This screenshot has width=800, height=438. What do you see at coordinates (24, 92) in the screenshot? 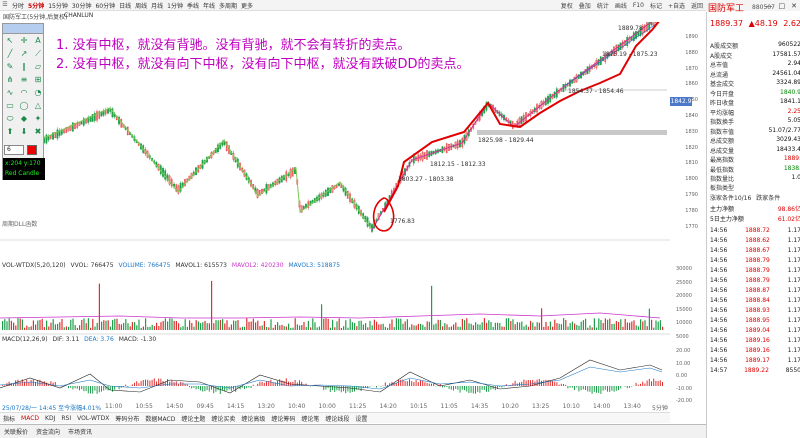
I see `arc-icon: ◠` at bounding box center [24, 92].